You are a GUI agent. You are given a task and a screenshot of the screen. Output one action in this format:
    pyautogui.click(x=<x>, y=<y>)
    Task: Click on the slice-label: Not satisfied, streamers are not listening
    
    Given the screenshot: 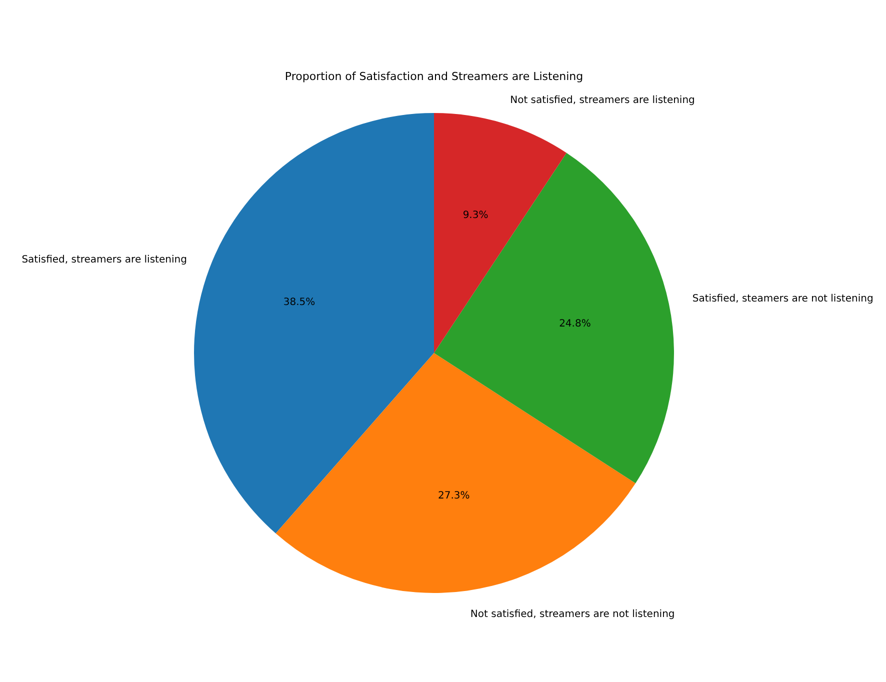 What is the action you would take?
    pyautogui.click(x=572, y=614)
    